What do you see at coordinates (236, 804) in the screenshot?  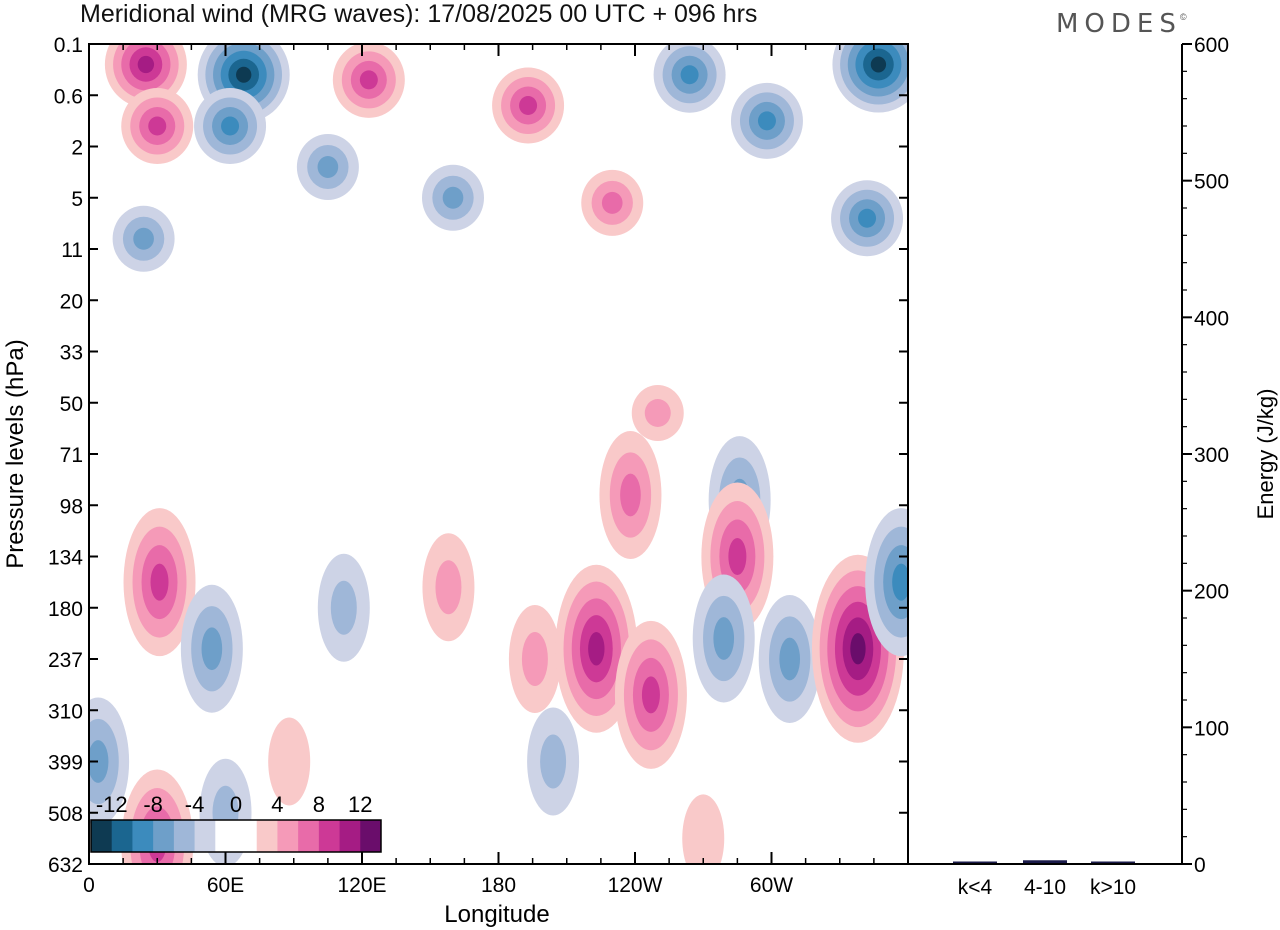 I see `colorbar-tick-label: 0` at bounding box center [236, 804].